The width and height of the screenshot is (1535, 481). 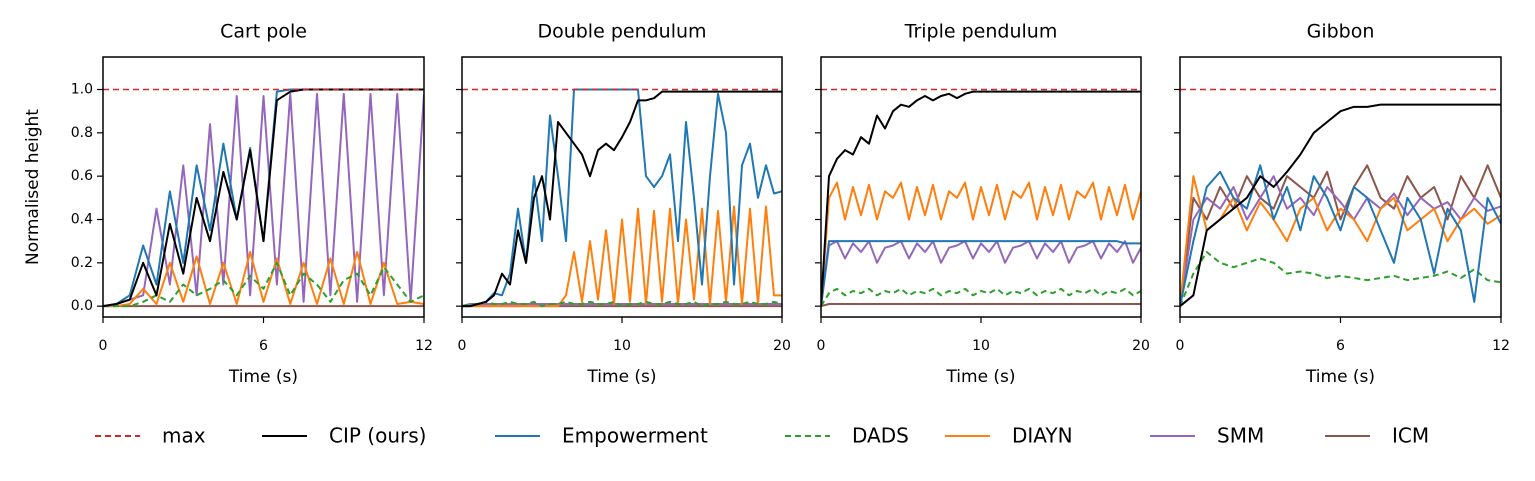 What do you see at coordinates (82, 220) in the screenshot?
I see `y-tick-label: 0.4` at bounding box center [82, 220].